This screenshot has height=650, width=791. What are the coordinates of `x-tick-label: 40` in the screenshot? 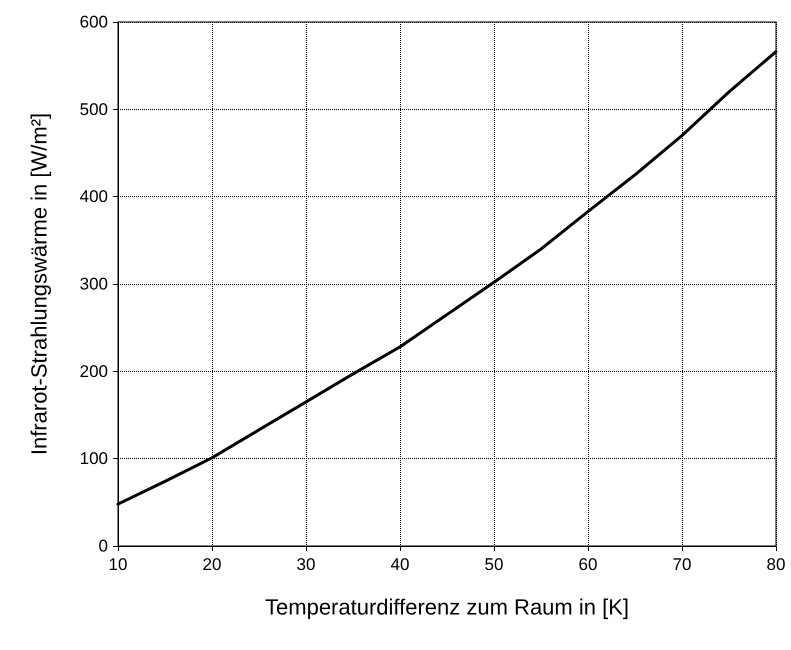 It's located at (400, 564).